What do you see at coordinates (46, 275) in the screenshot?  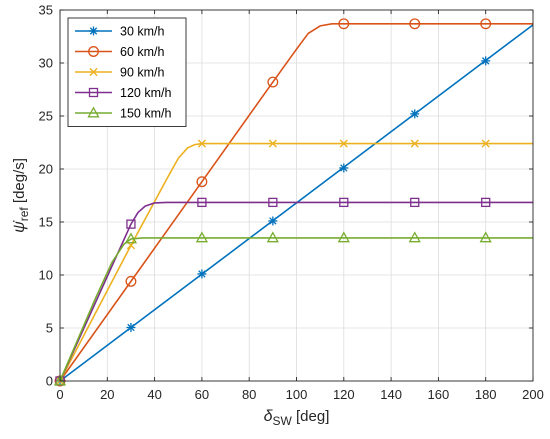 I see `y-tick-label: 10` at bounding box center [46, 275].